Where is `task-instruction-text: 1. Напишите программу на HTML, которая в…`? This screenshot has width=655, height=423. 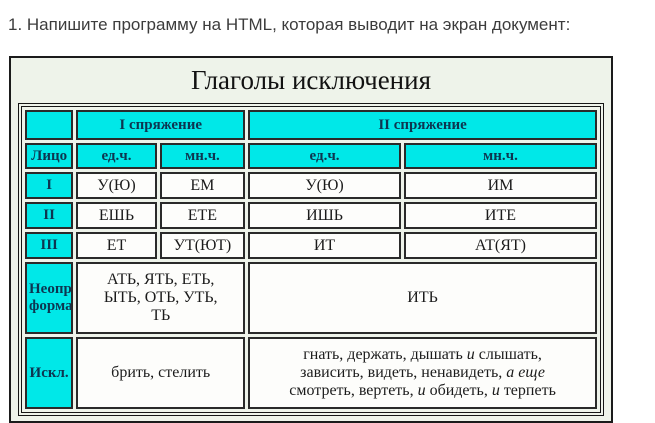
task-instruction-text: 1. Напишите программу на HTML, которая в… is located at coordinates (289, 24).